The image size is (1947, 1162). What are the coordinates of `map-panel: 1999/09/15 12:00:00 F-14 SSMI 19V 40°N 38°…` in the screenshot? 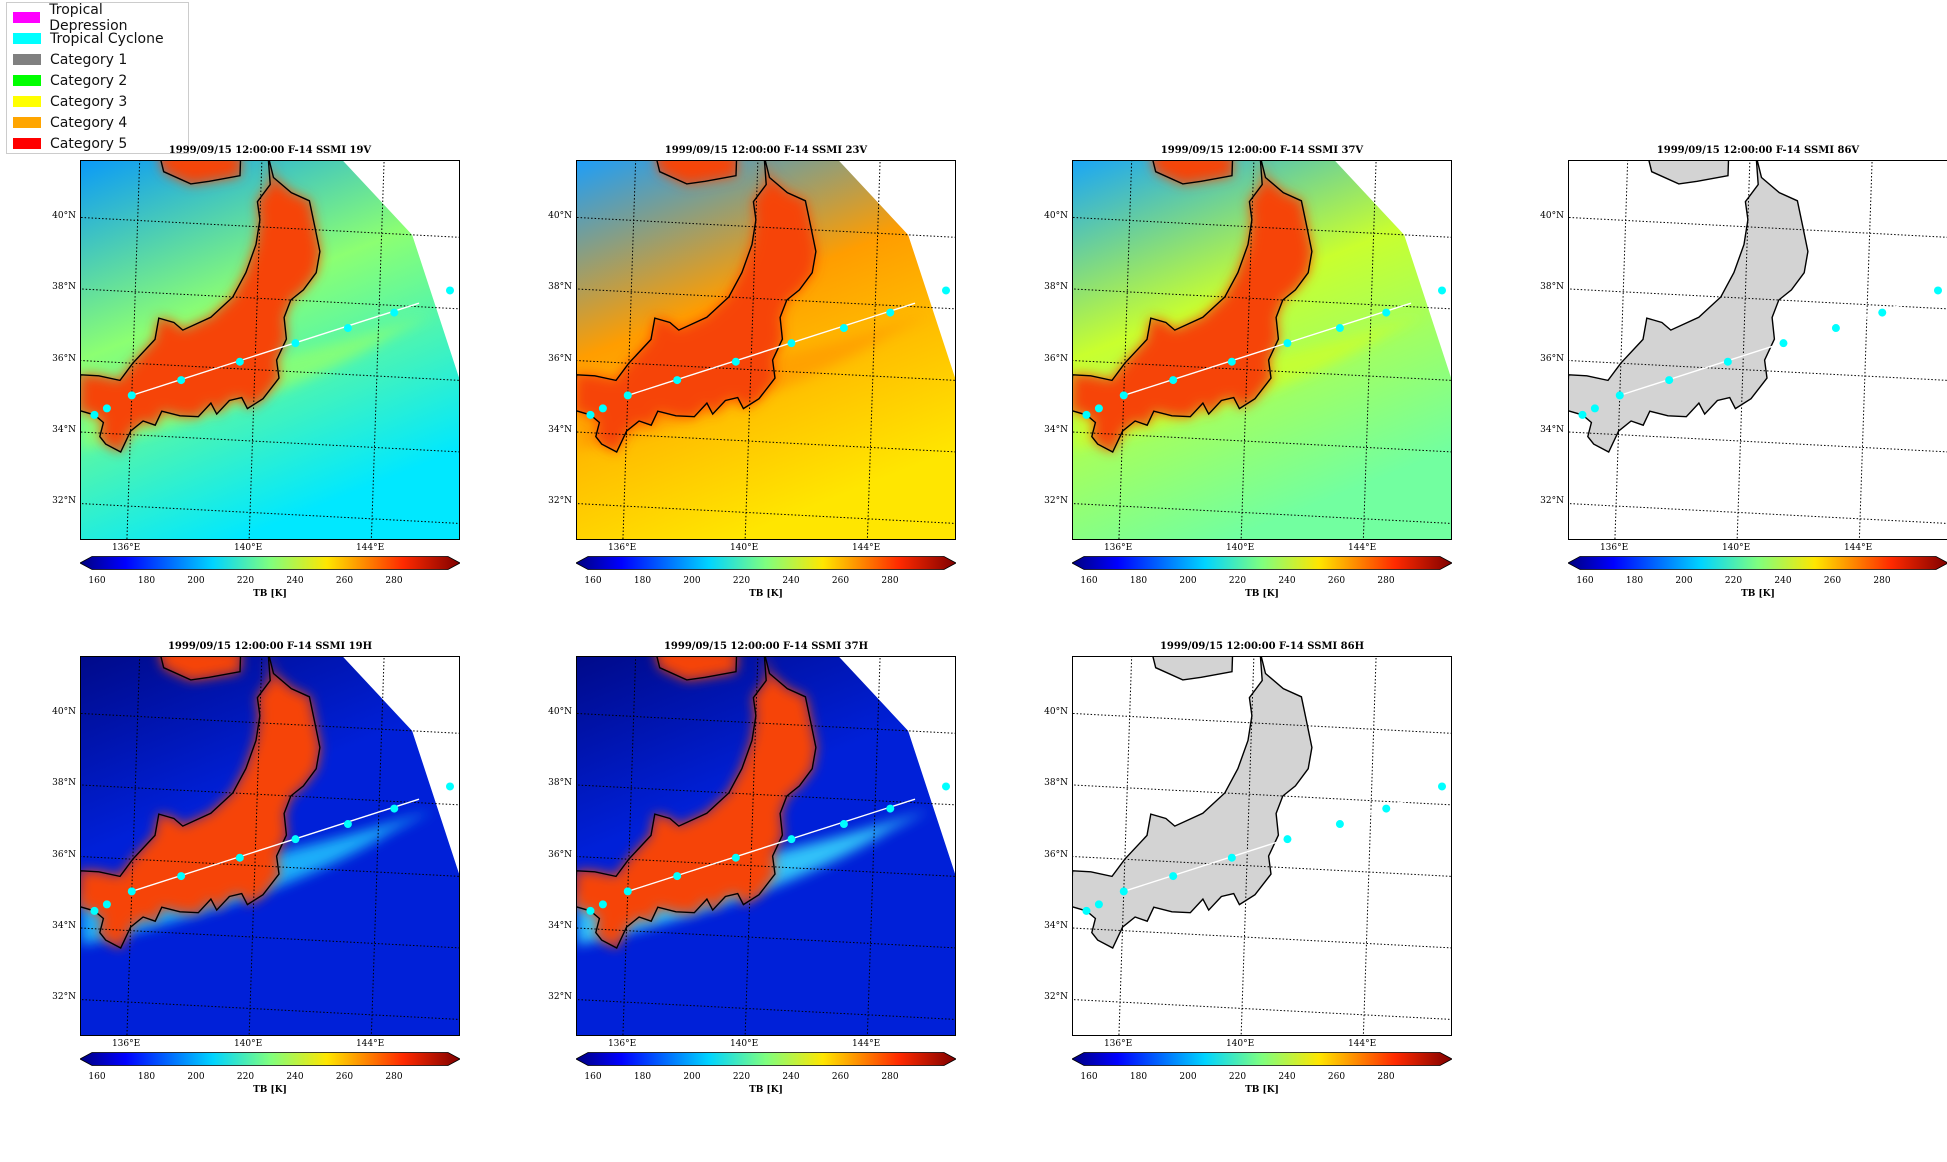 It's located at (235, 390).